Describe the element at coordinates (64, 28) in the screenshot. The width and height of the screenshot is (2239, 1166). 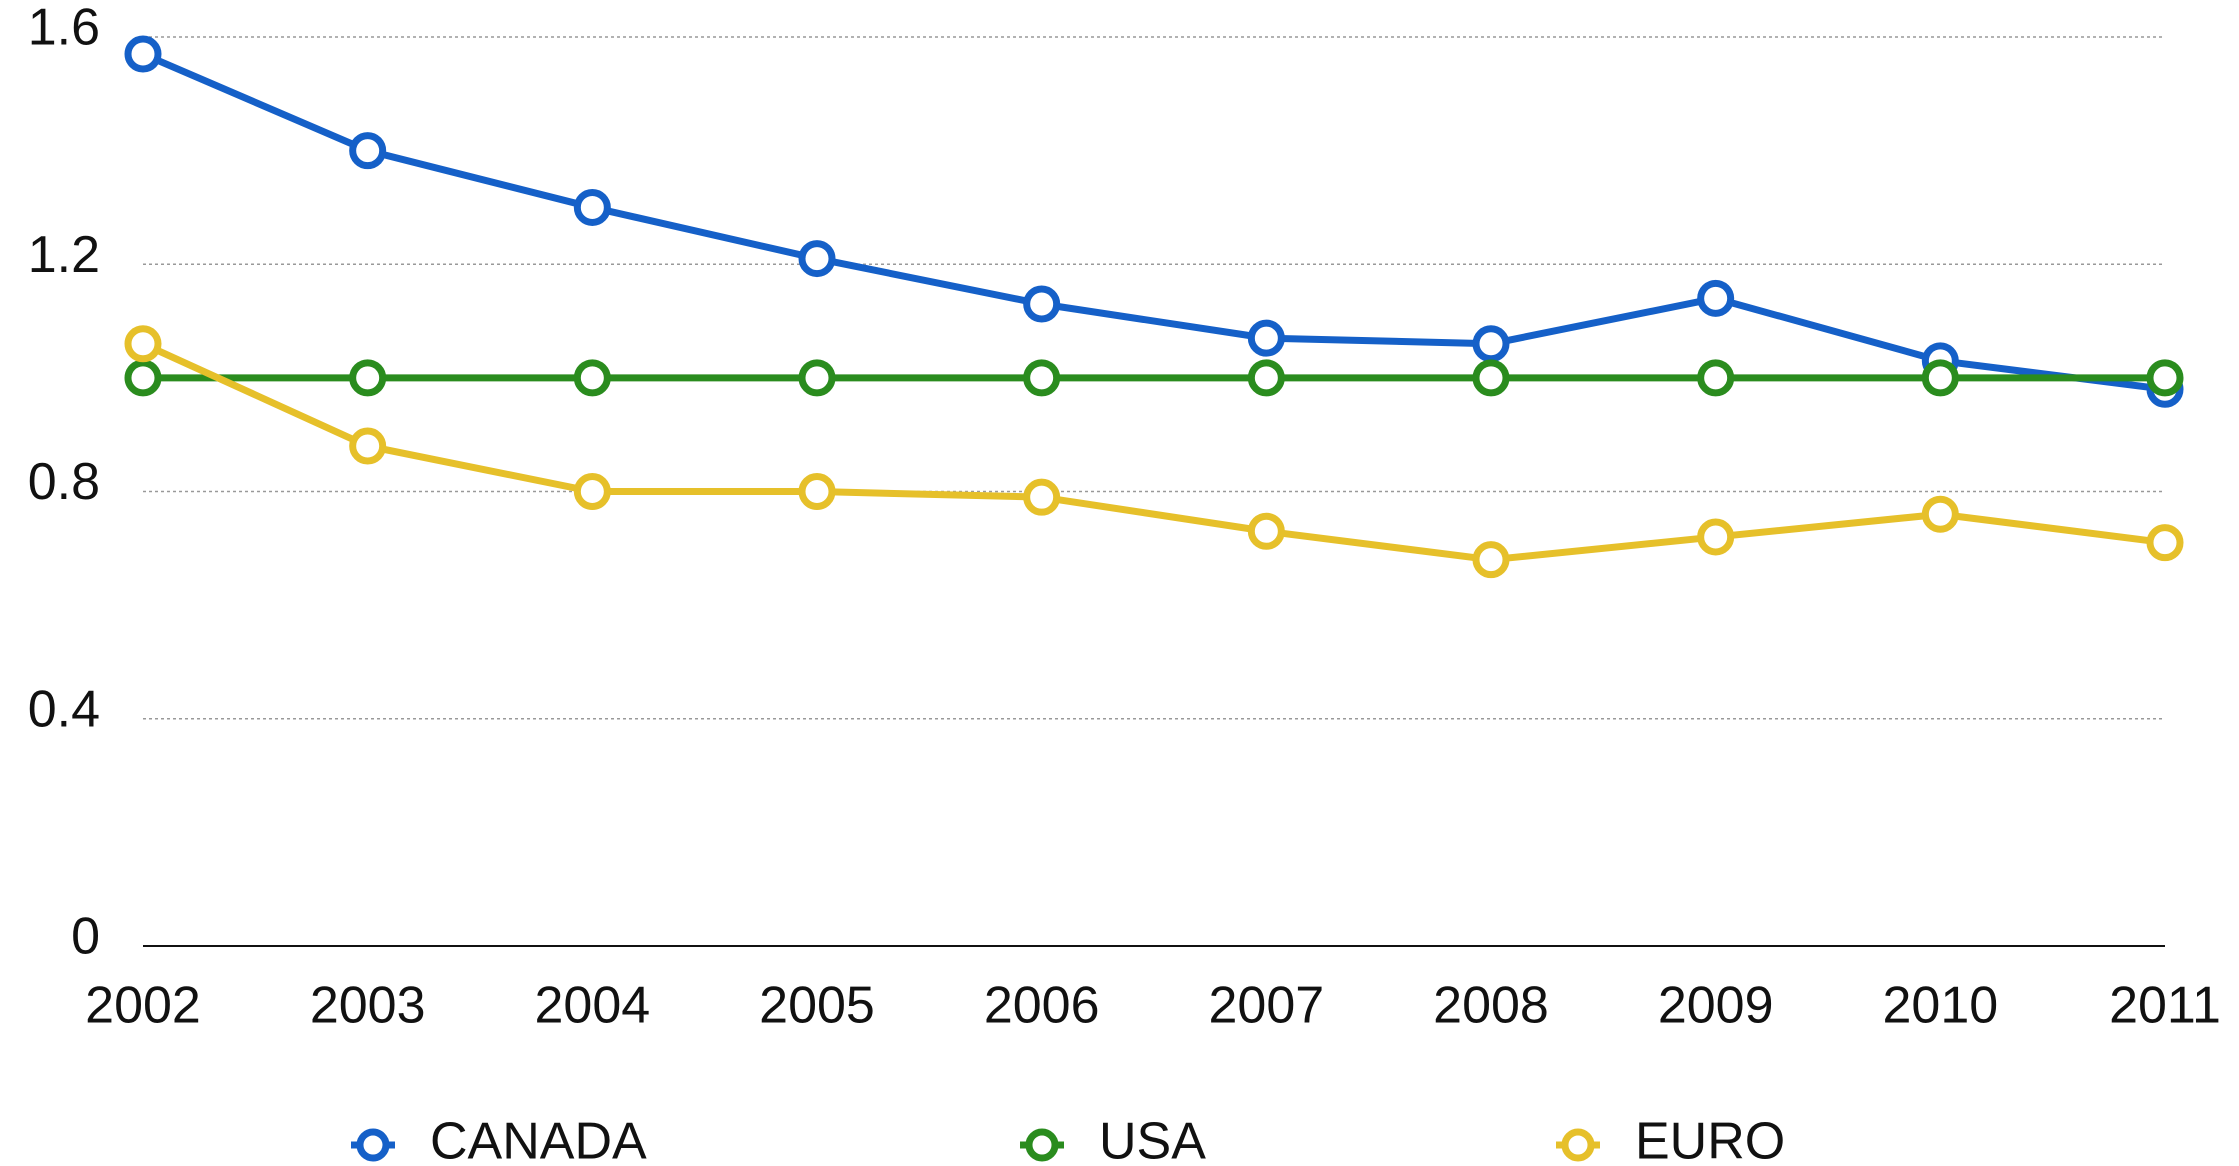
I see `y-tick-label: 1.6` at that location.